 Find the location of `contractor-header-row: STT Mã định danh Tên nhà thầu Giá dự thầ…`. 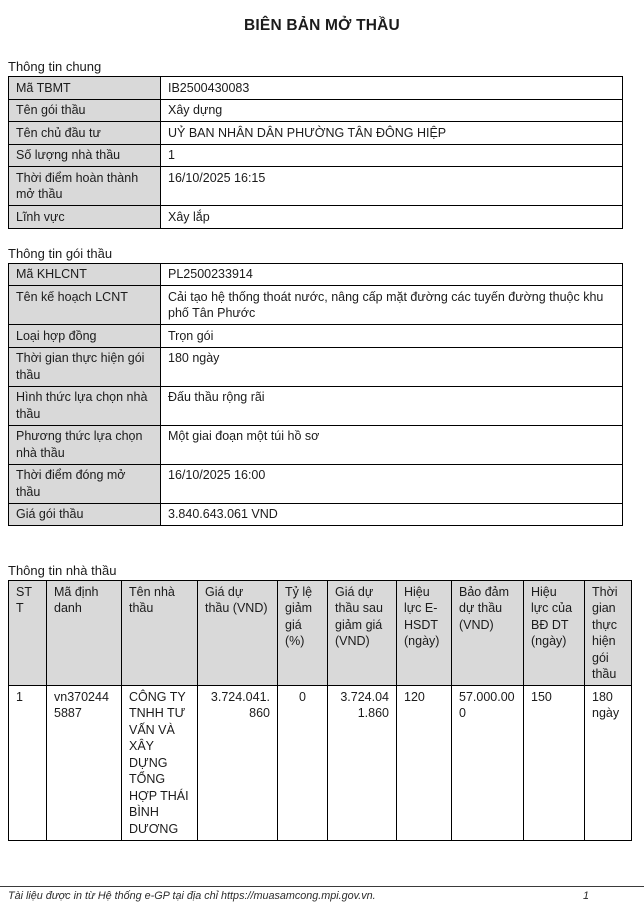

contractor-header-row: STT Mã định danh Tên nhà thầu Giá dự thầ… is located at coordinates (320, 633).